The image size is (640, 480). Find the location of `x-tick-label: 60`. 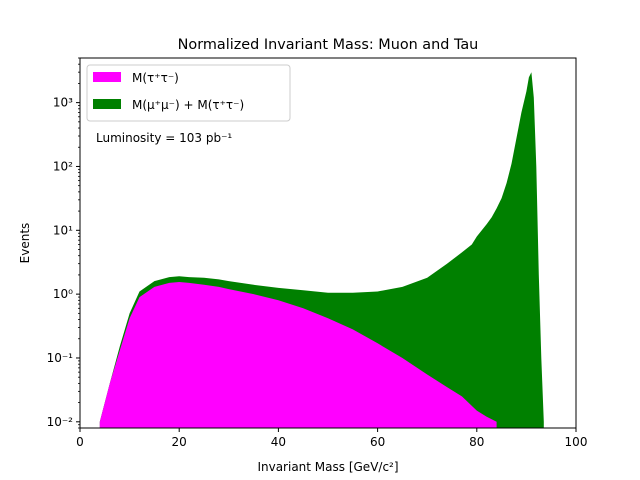

x-tick-label: 60 is located at coordinates (377, 442).